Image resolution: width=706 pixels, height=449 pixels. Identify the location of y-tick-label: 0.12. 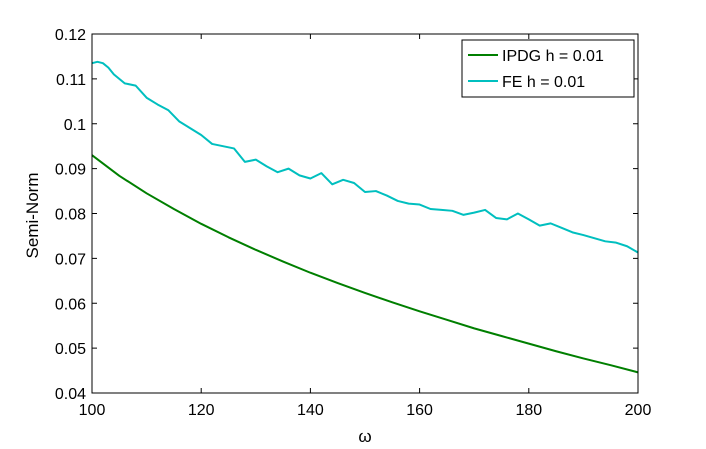
(70, 35).